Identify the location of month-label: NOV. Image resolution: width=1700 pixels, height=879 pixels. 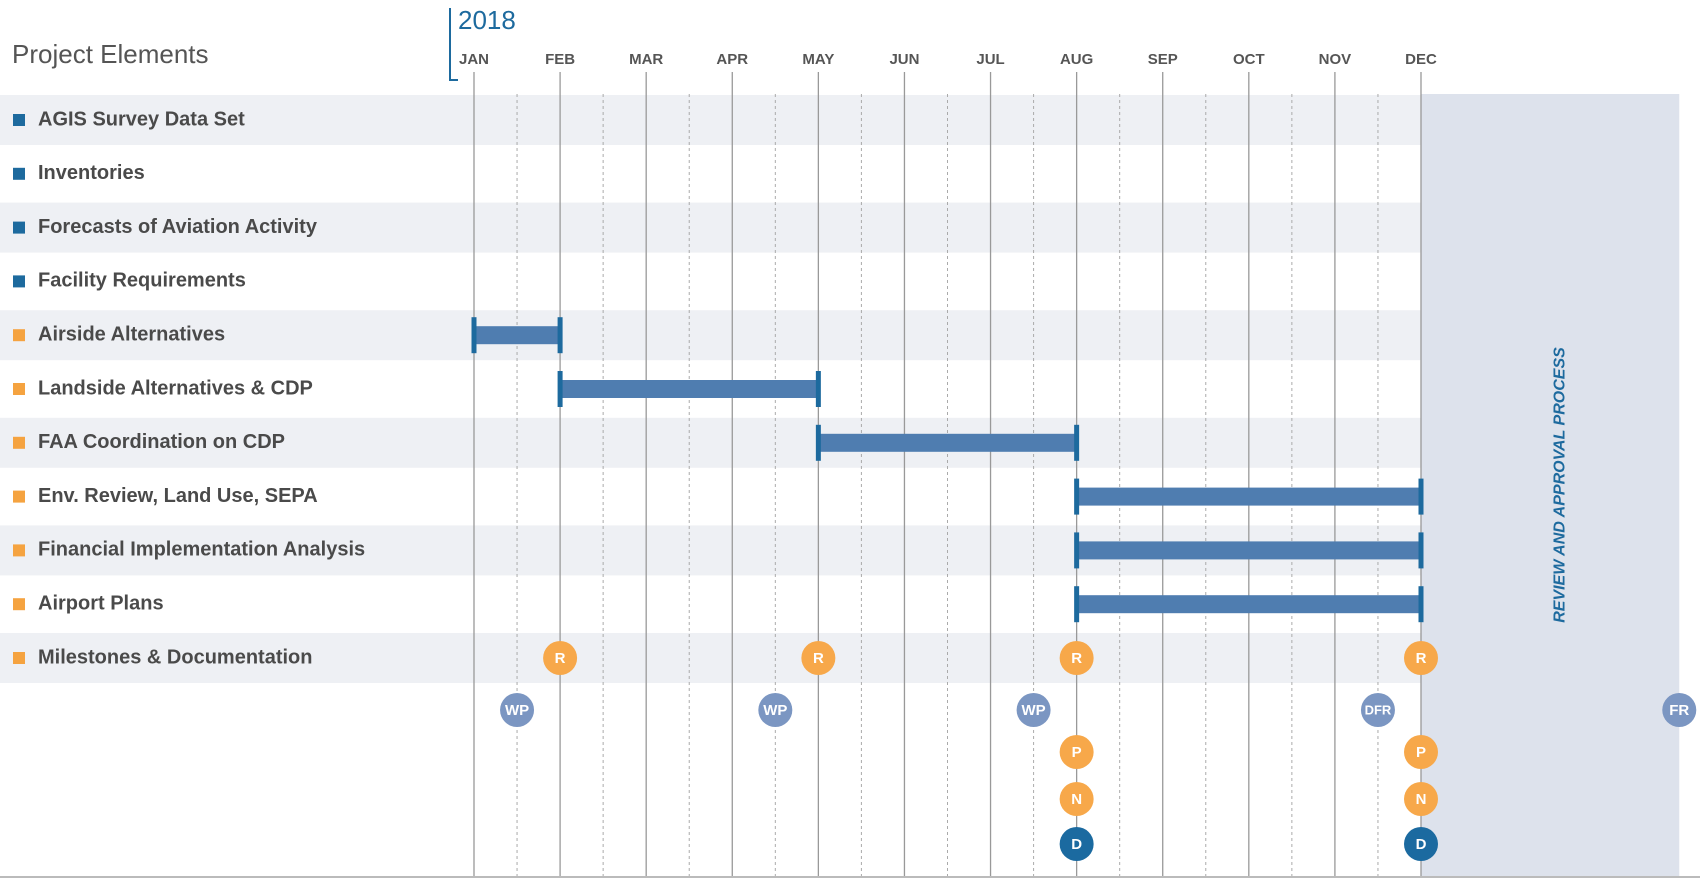
(1335, 59).